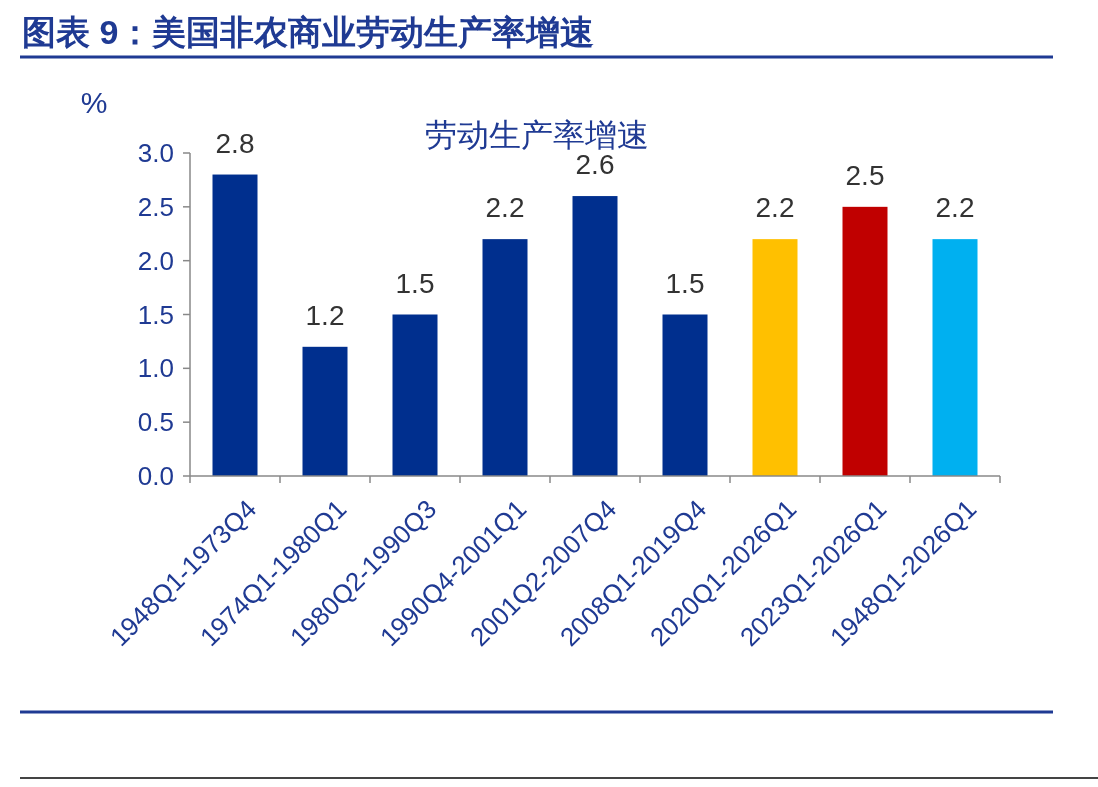 The width and height of the screenshot is (1098, 787). Describe the element at coordinates (94, 102) in the screenshot. I see `y-axis-title: %` at that location.